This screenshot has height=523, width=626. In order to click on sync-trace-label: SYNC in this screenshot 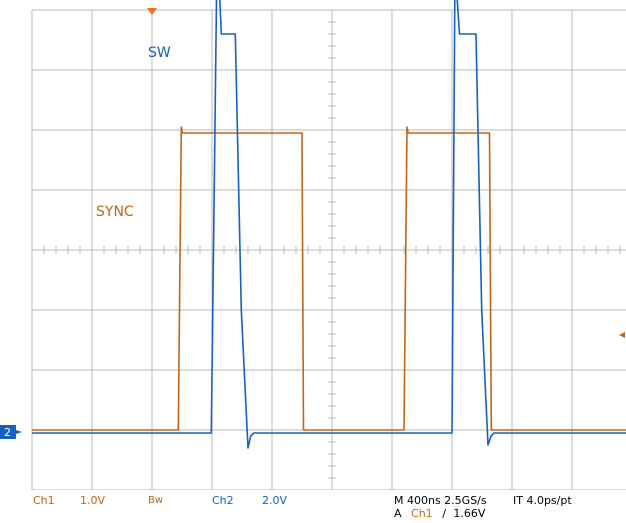, I will do `click(115, 212)`.